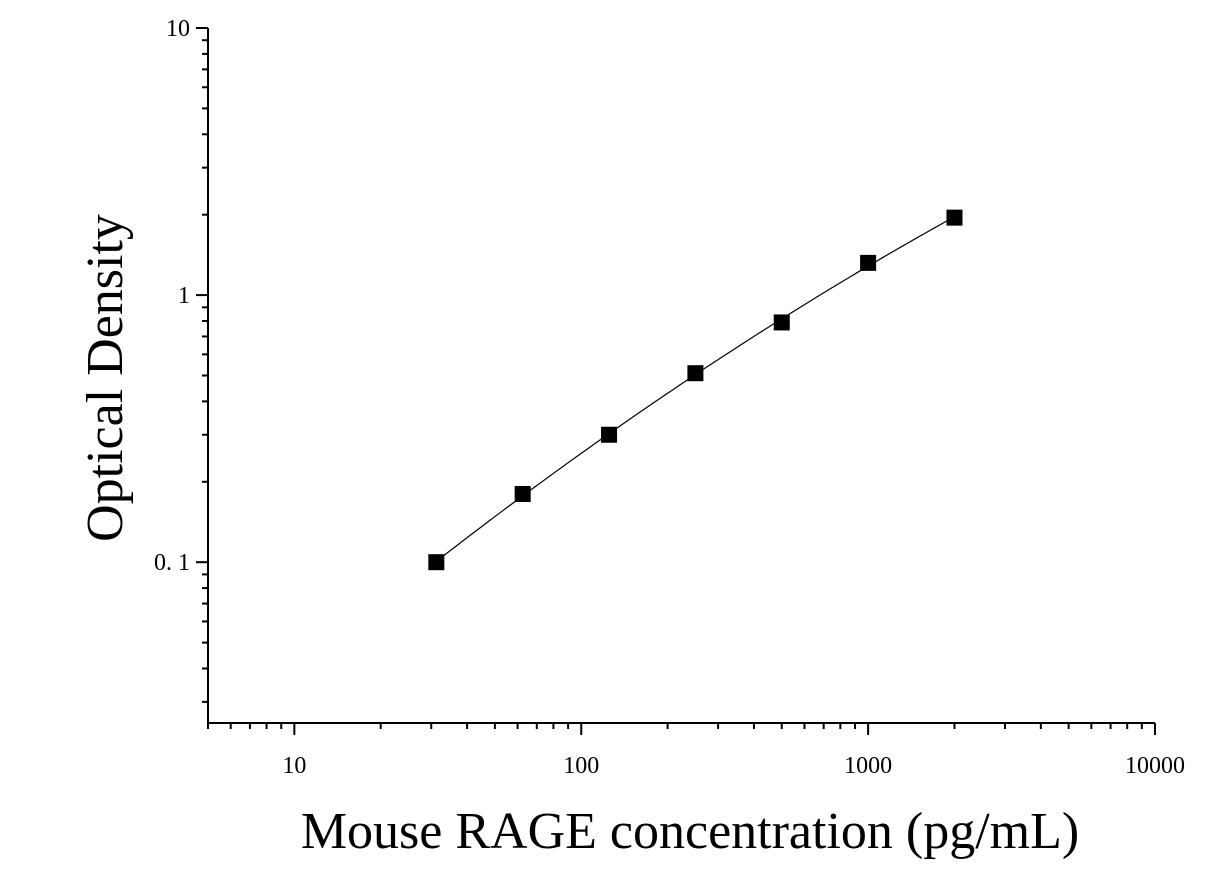 This screenshot has width=1220, height=875. What do you see at coordinates (1155, 766) in the screenshot?
I see `x-tick-label: 10000` at bounding box center [1155, 766].